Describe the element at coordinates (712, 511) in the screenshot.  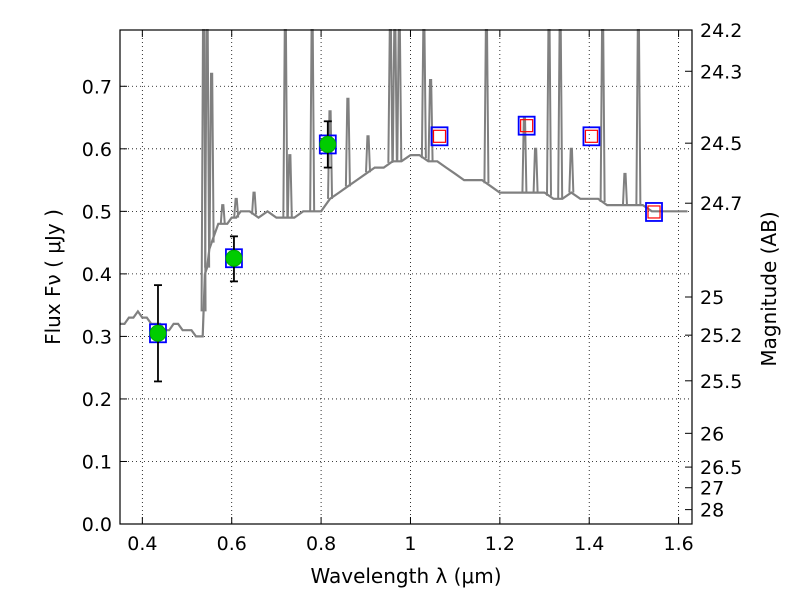
I see `right-tick-label: 28` at that location.